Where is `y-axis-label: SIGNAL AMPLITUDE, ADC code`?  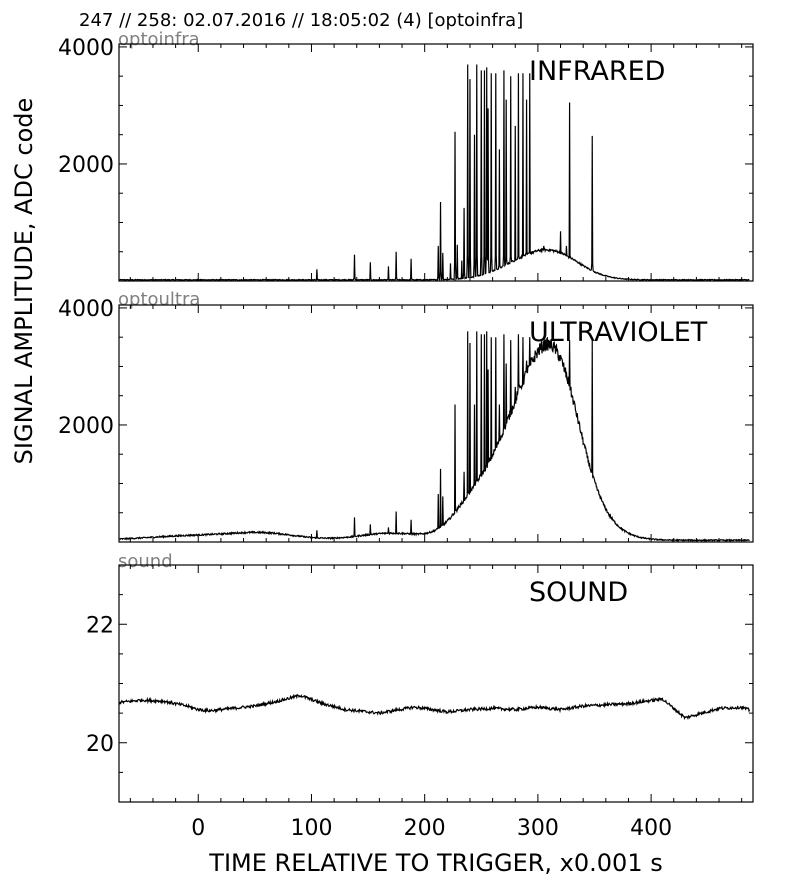
y-axis-label: SIGNAL AMPLITUDE, ADC code is located at coordinates (24, 281).